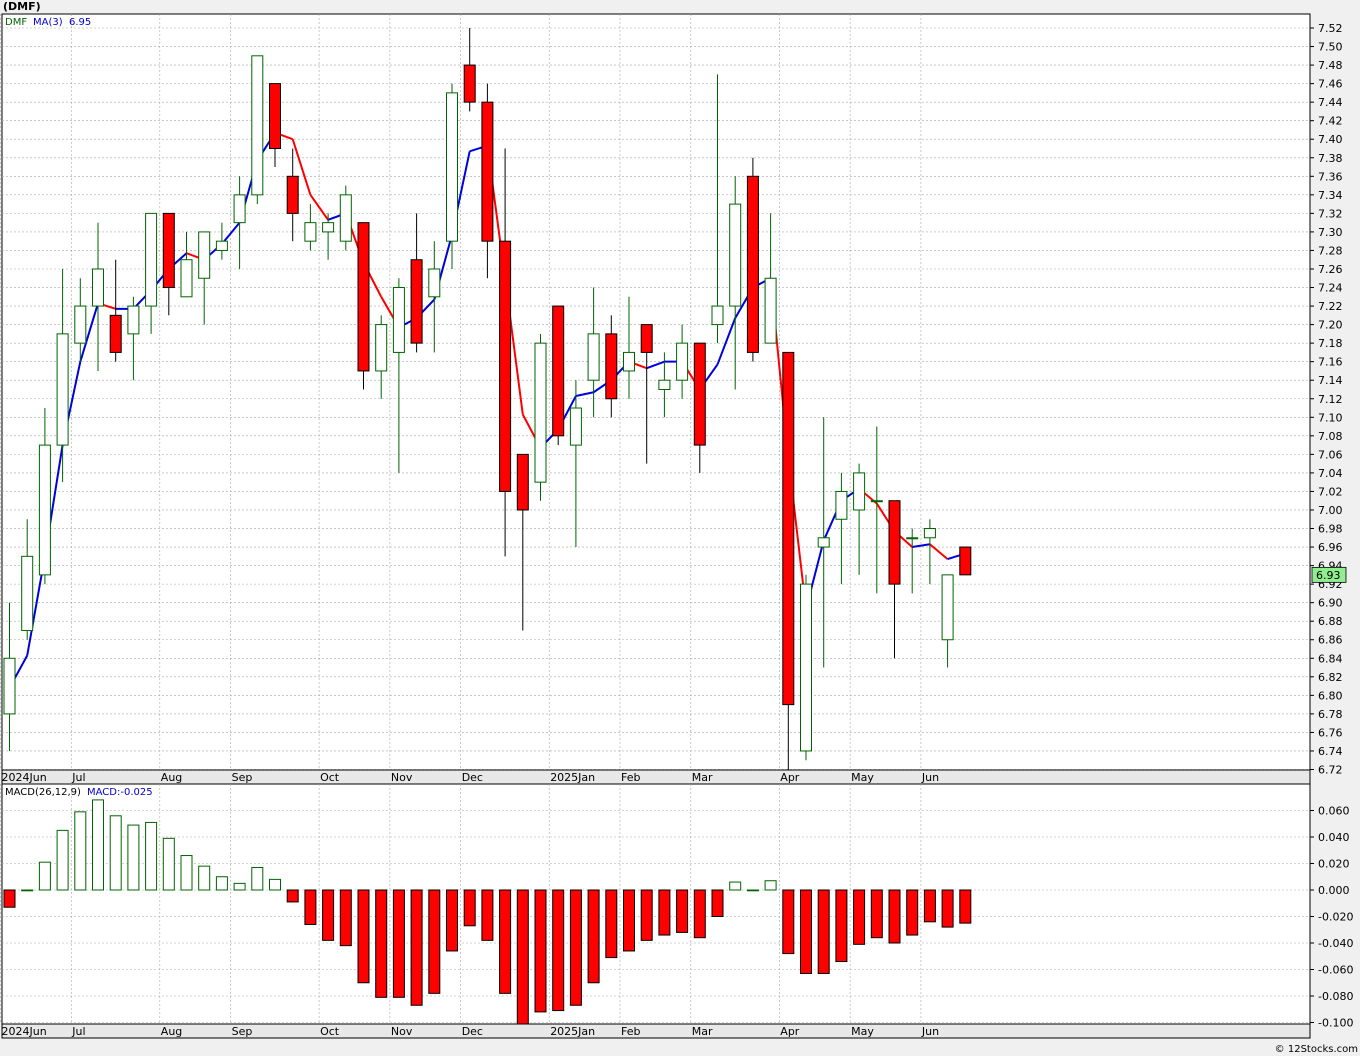  Describe the element at coordinates (1334, 890) in the screenshot. I see `macd-tick-label: 0.000` at that location.